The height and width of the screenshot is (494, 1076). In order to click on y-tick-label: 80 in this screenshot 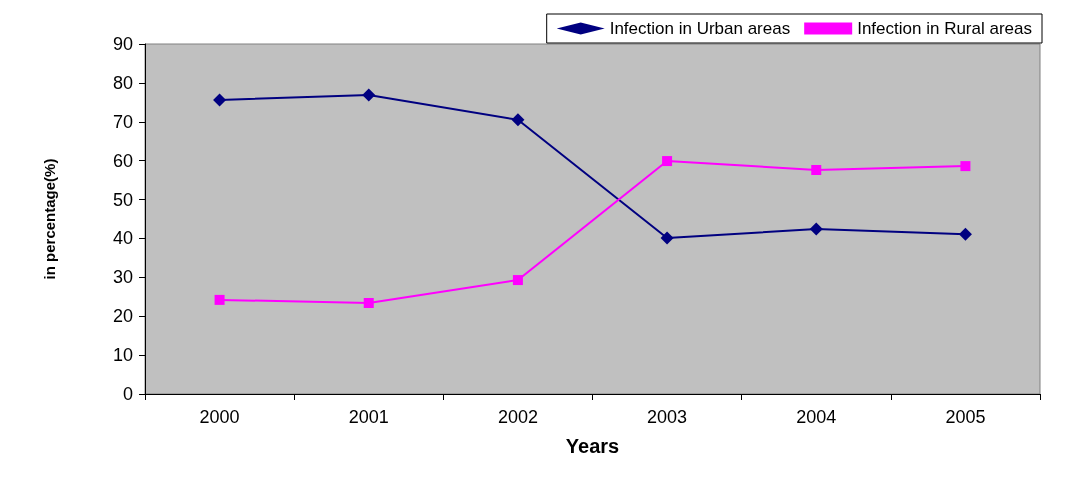, I will do `click(122, 82)`.